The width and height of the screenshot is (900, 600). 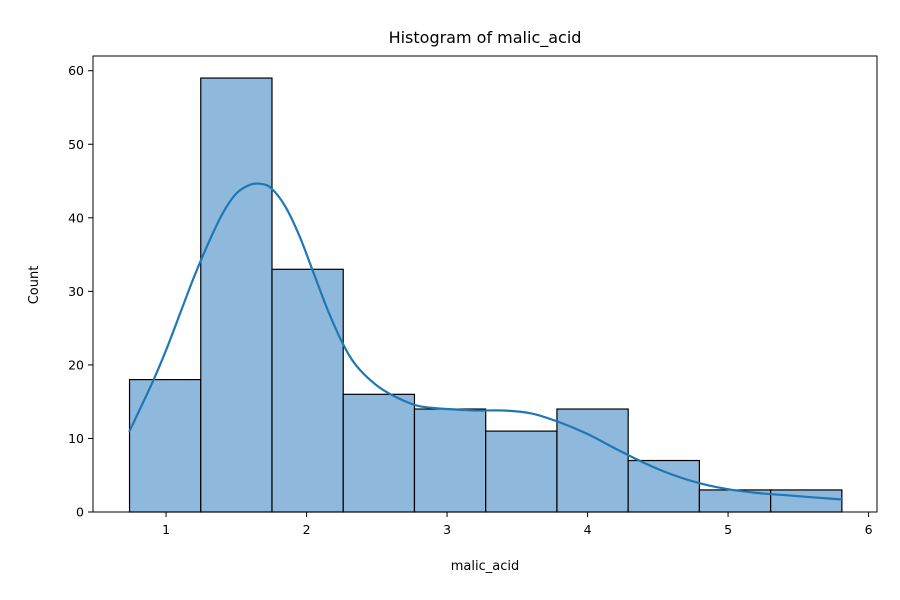 I want to click on x-tick-label: 2, so click(x=307, y=529).